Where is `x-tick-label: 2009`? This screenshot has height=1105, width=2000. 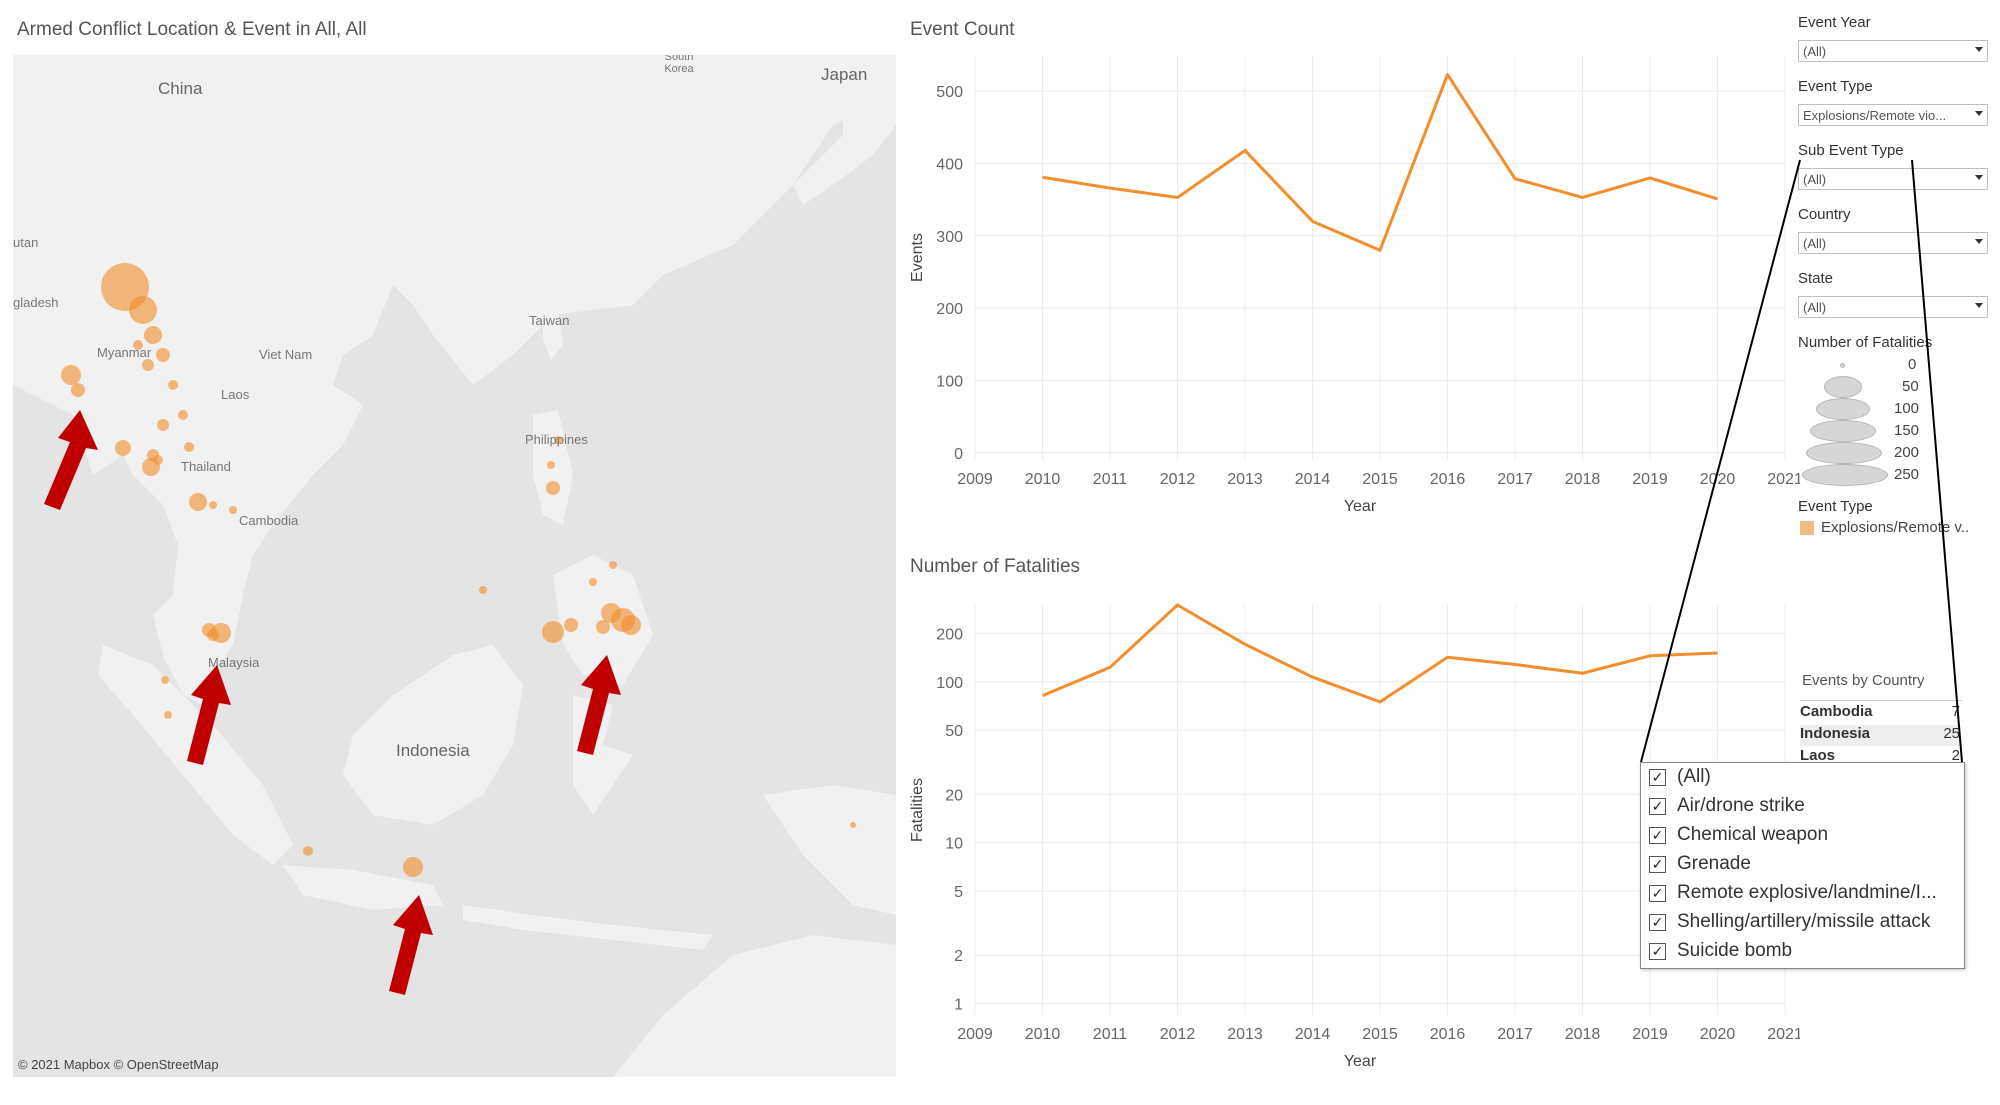
x-tick-label: 2009 is located at coordinates (975, 1034).